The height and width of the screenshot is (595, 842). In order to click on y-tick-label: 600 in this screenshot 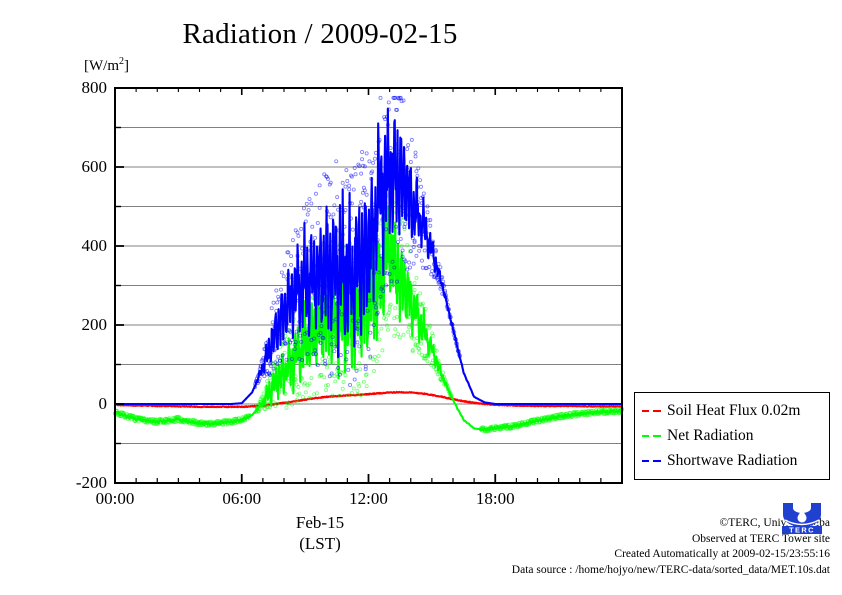, I will do `click(94, 166)`.